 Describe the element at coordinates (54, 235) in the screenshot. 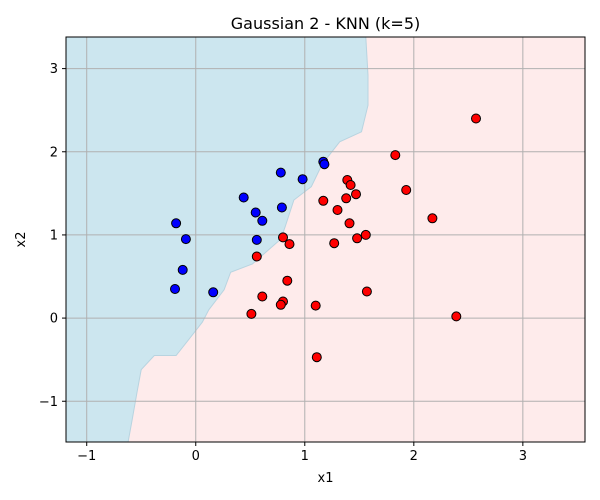

I see `y-tick-label: 1` at that location.